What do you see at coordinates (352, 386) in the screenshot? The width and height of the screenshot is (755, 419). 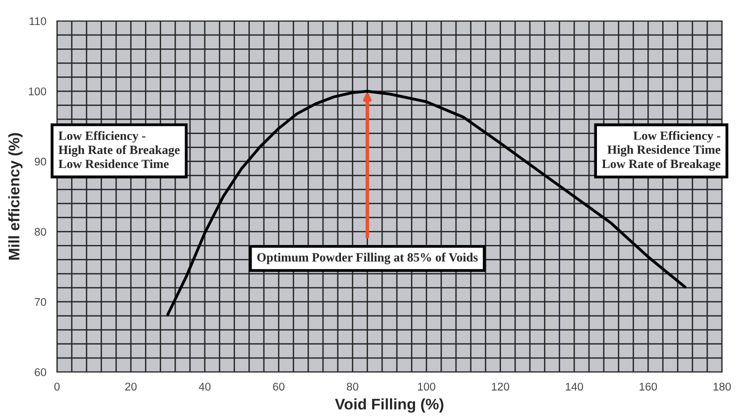 I see `x-tick-label: 80` at bounding box center [352, 386].